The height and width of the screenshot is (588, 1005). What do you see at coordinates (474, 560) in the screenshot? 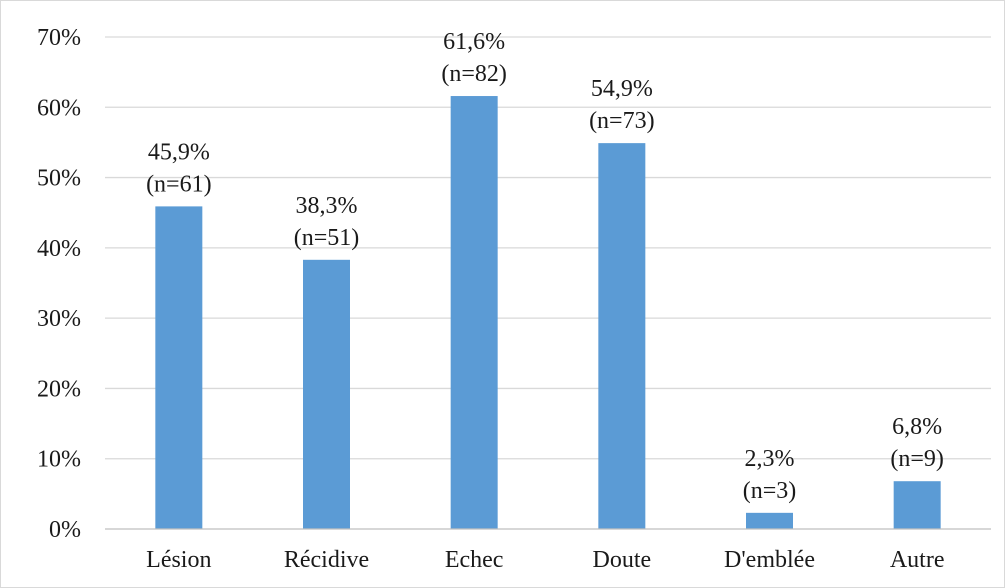
I see `x-tick-label: Echec` at bounding box center [474, 560].